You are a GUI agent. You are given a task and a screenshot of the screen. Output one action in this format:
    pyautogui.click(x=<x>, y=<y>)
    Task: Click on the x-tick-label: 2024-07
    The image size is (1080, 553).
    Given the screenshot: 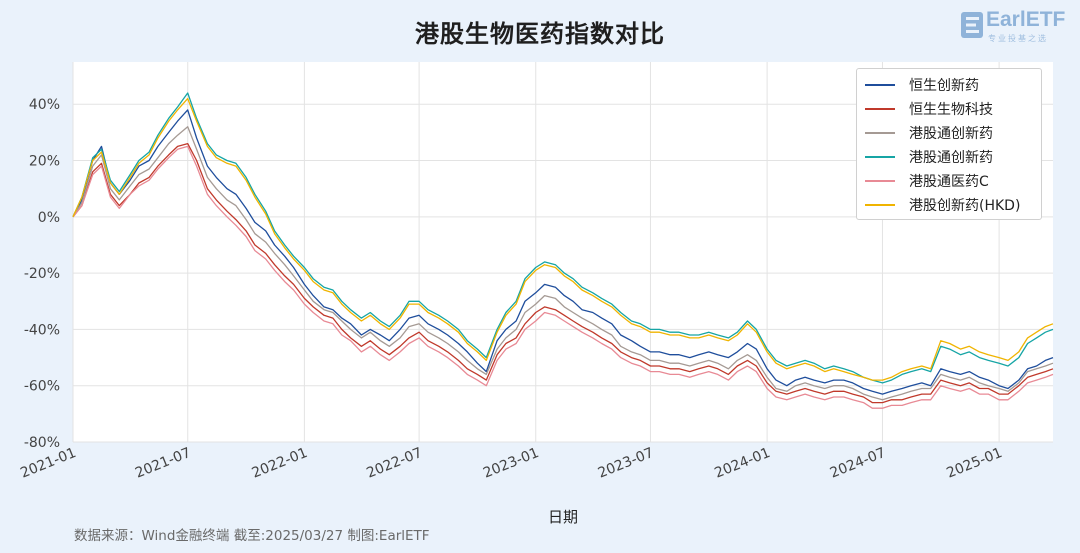 What is the action you would take?
    pyautogui.click(x=858, y=463)
    